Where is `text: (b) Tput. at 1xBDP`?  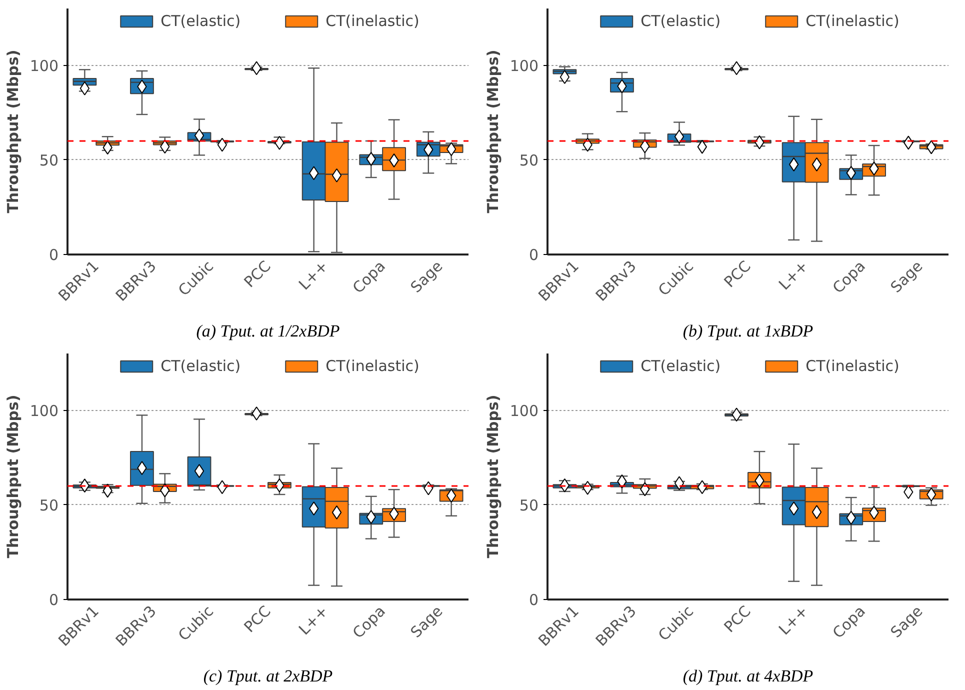
text: (b) Tput. at 1xBDP is located at coordinates (748, 331).